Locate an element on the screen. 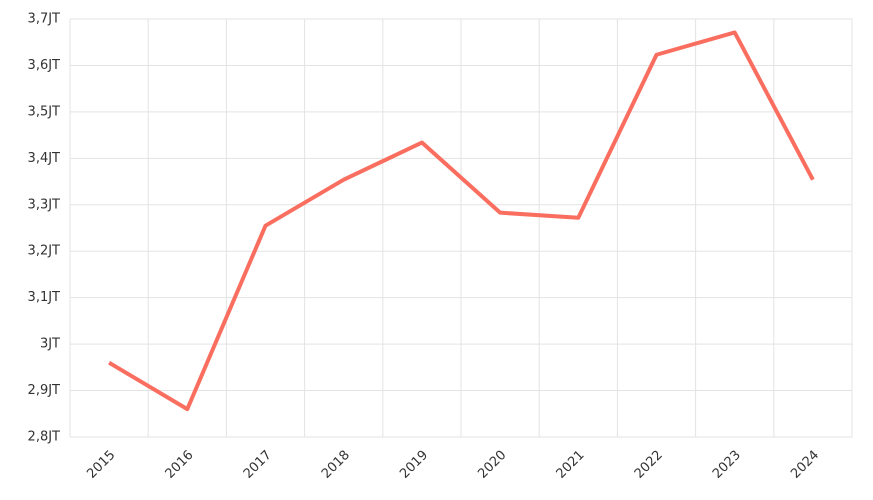  x-tick-label: 2016 is located at coordinates (180, 465).